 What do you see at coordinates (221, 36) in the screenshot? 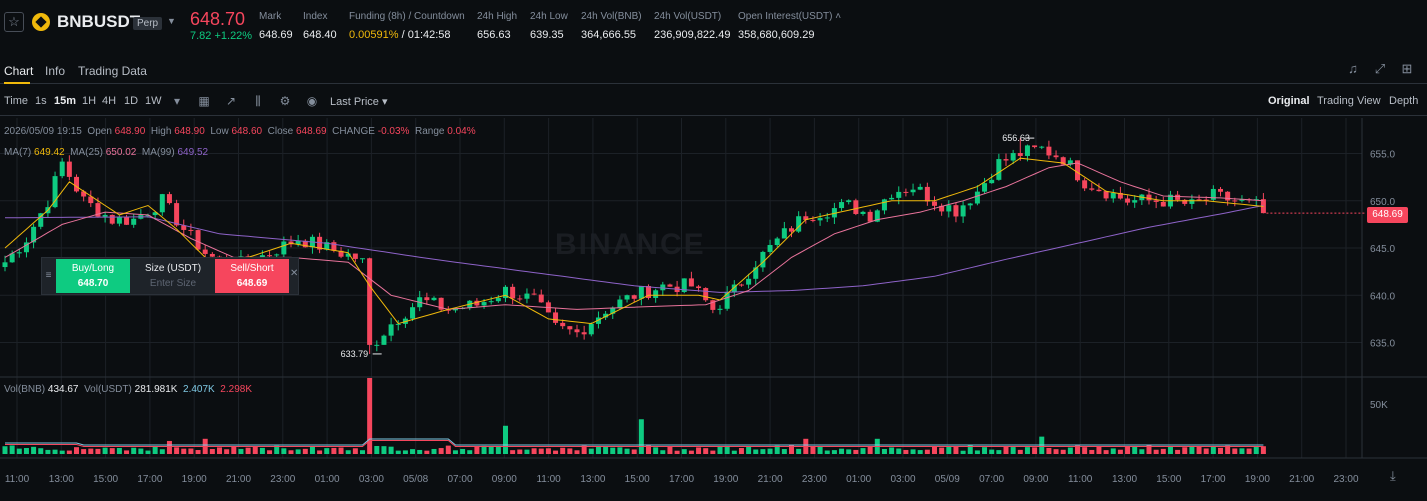
I see `price-change: 7.82 +1.22%` at bounding box center [221, 36].